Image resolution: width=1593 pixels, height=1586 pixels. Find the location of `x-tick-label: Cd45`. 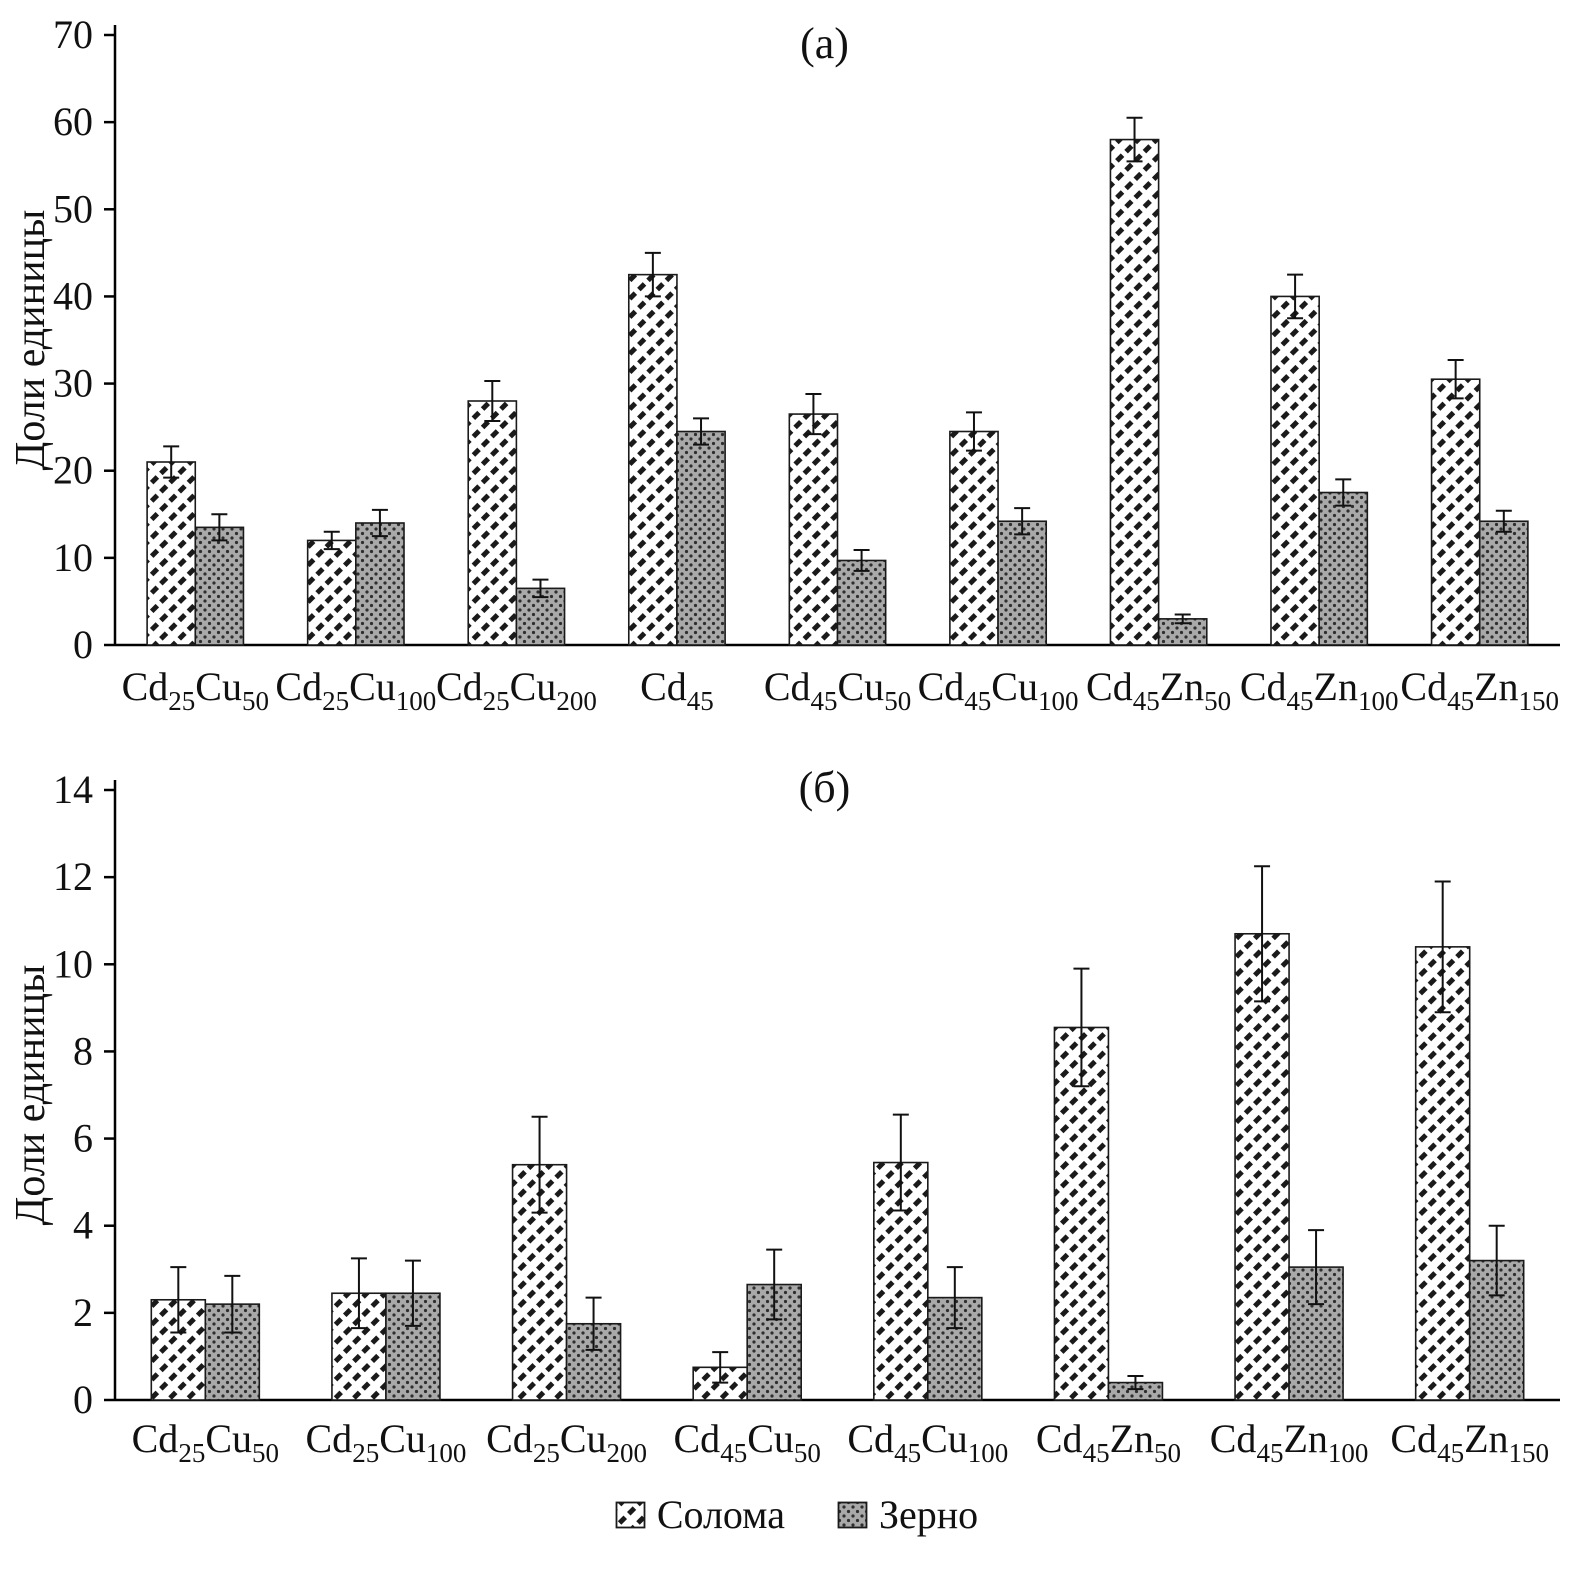

x-tick-label: Cd45 is located at coordinates (677, 690).